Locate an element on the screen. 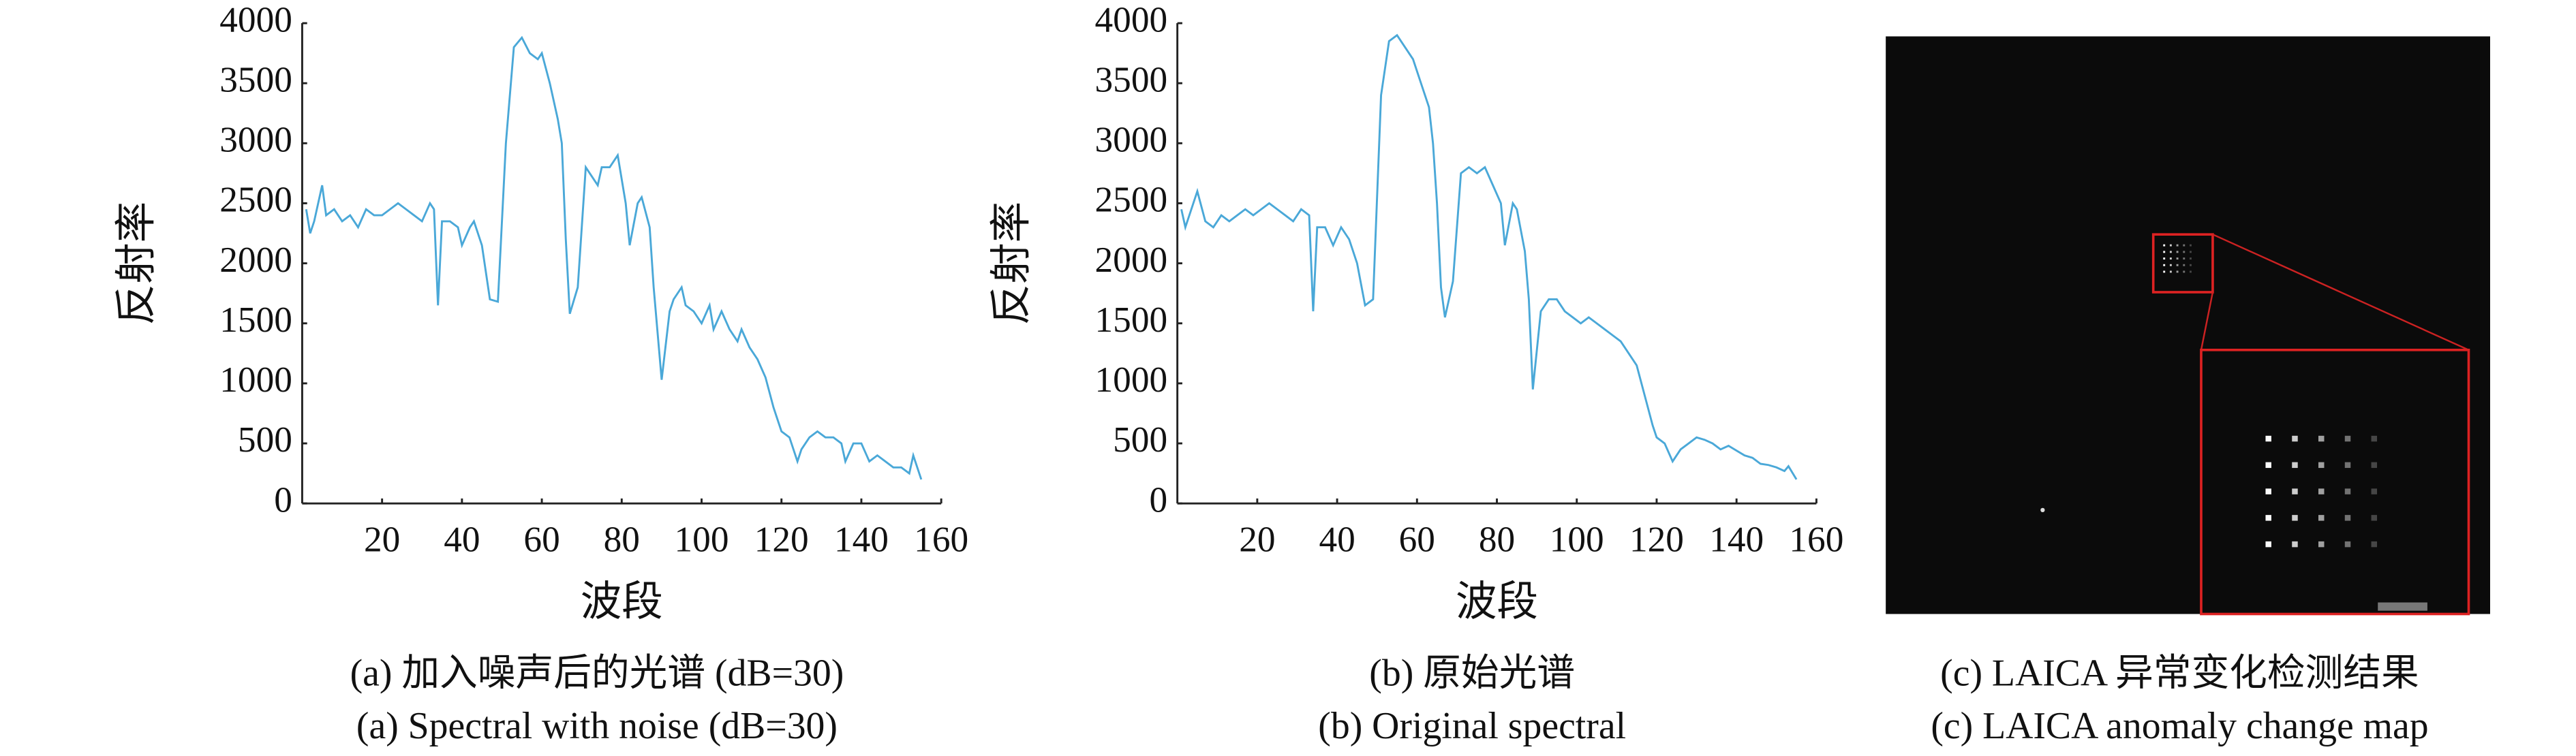 This screenshot has width=2576, height=756. zoom-box is located at coordinates (2182, 263).